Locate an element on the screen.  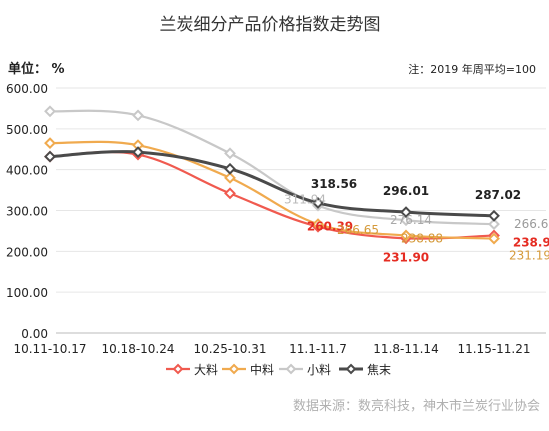
y-tick-label: 600.00 is located at coordinates (27, 89).